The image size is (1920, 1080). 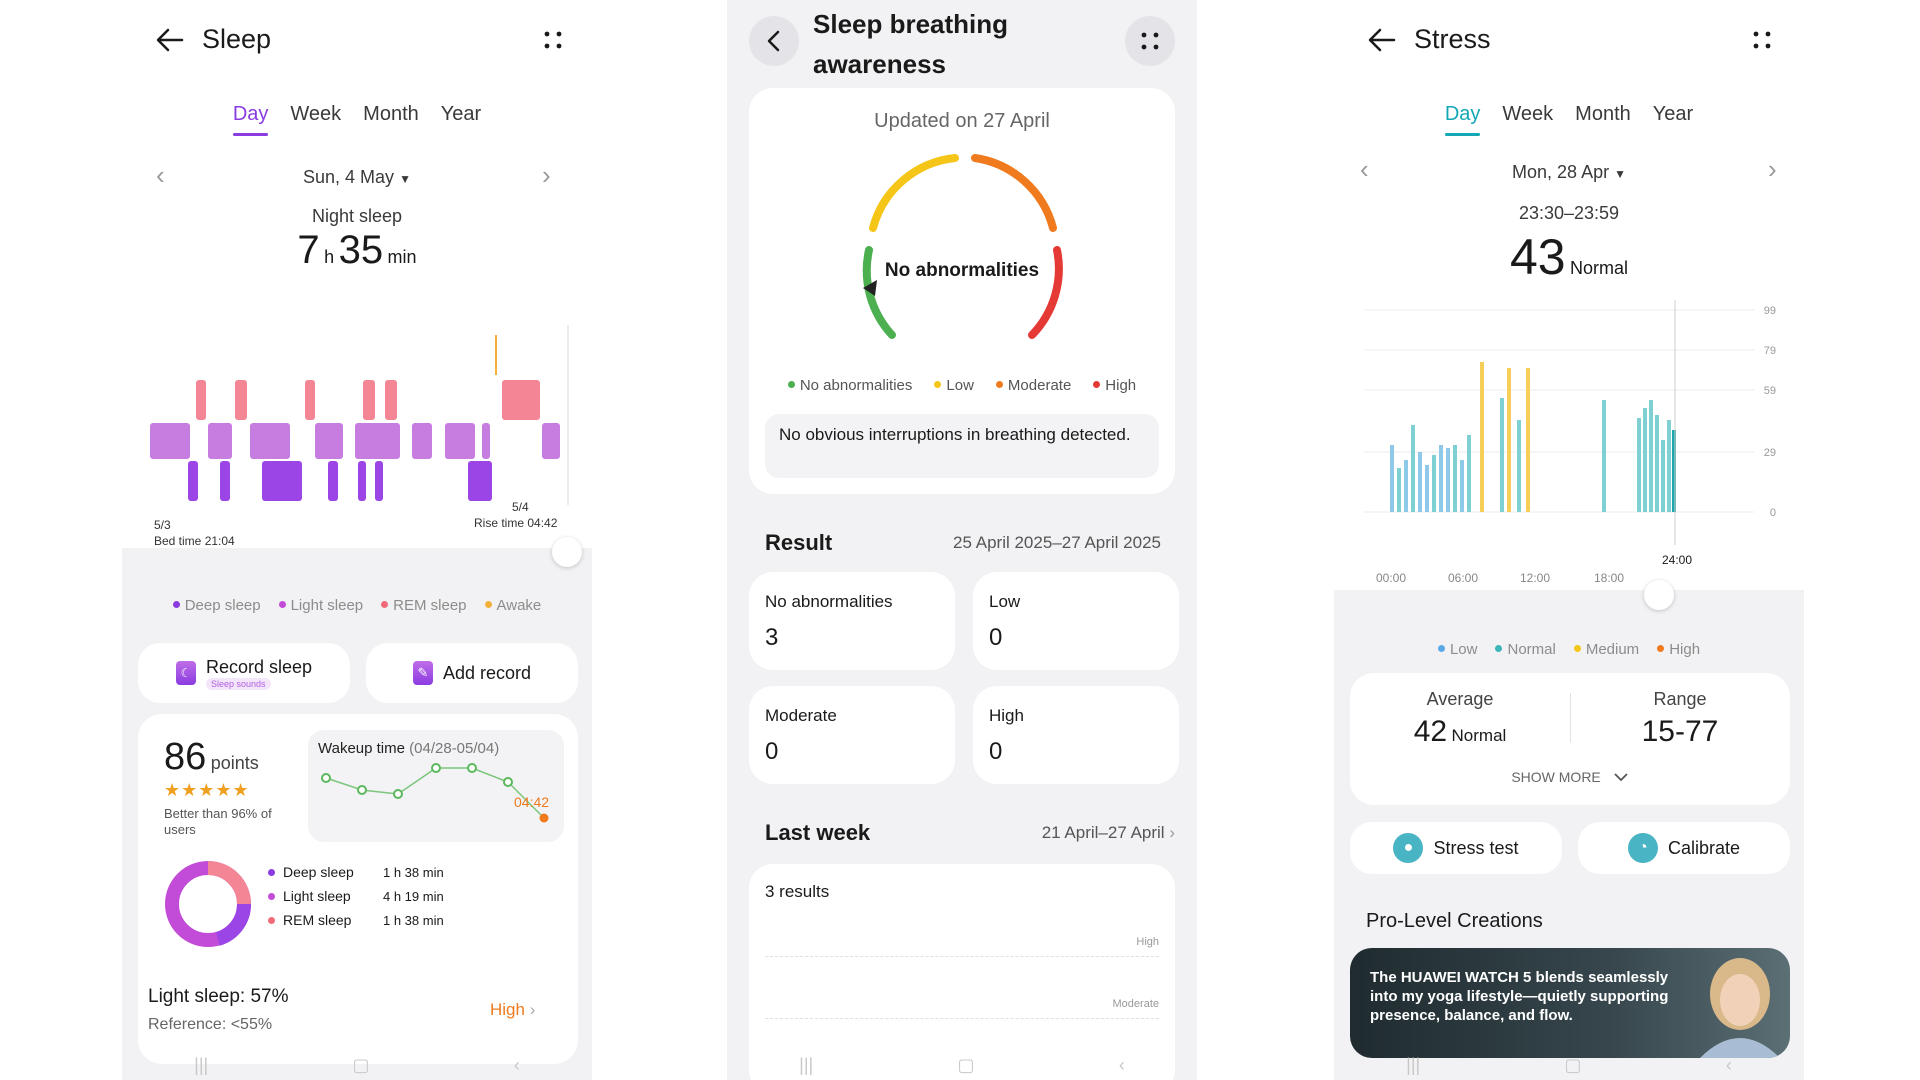 I want to click on legend-normal: Normal, so click(x=1525, y=649).